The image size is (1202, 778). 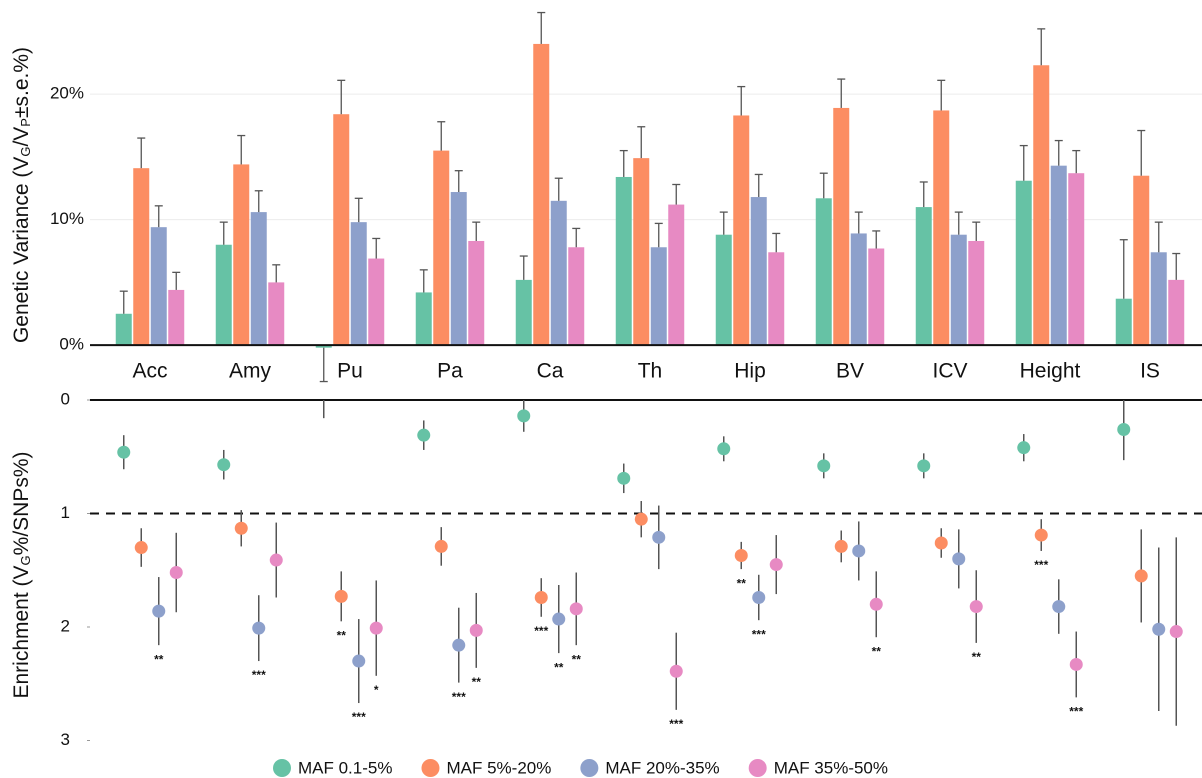 I want to click on y-tick-label: 0, so click(x=65, y=398).